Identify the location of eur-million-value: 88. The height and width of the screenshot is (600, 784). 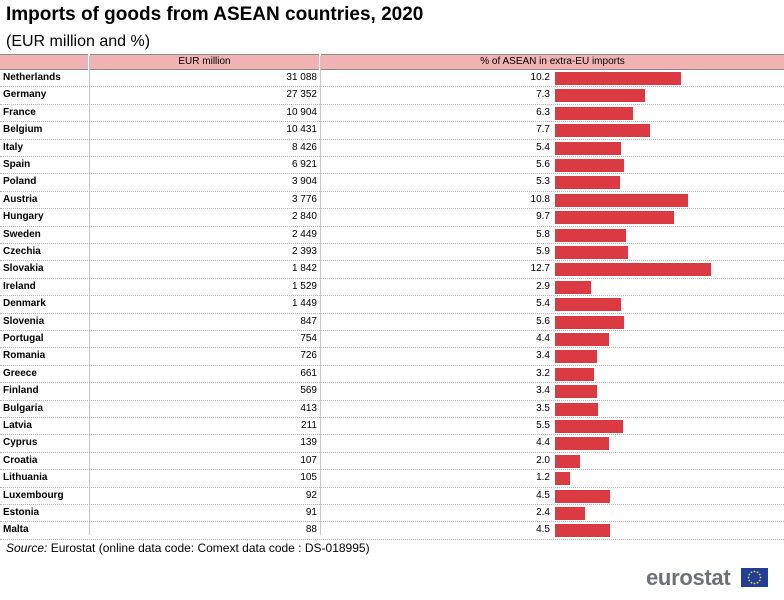
(311, 530).